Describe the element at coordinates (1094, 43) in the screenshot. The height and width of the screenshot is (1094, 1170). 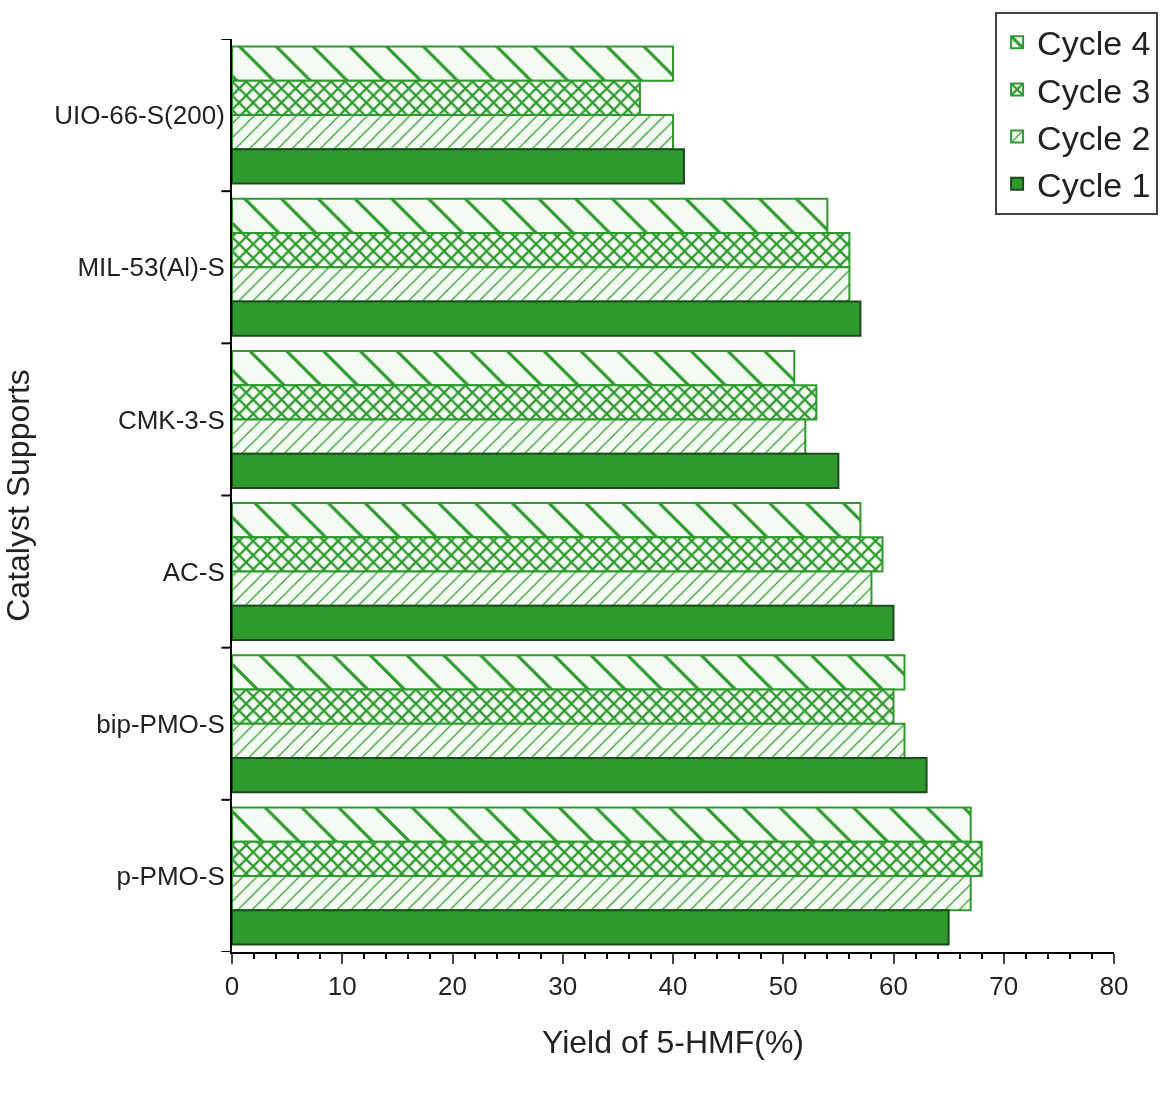
I see `legend-label: Cycle 4` at that location.